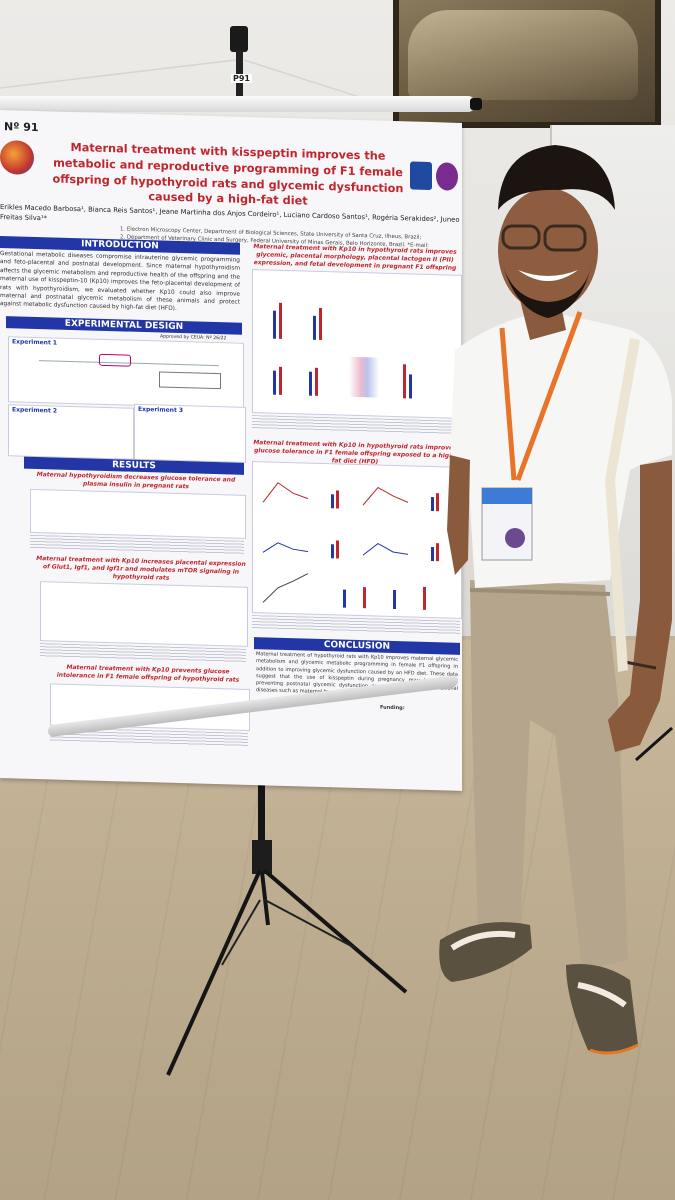  What do you see at coordinates (350, 546) in the screenshot?
I see `line-plots` at bounding box center [350, 546].